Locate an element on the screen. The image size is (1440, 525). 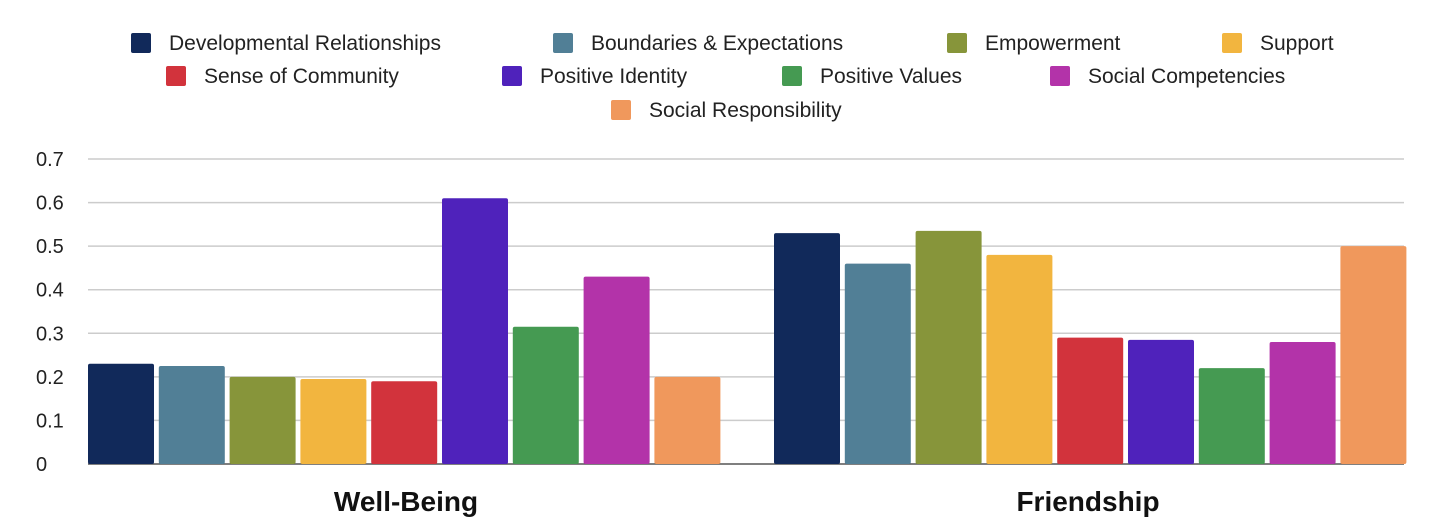
legend-swatch-social-competencies is located at coordinates (1060, 76).